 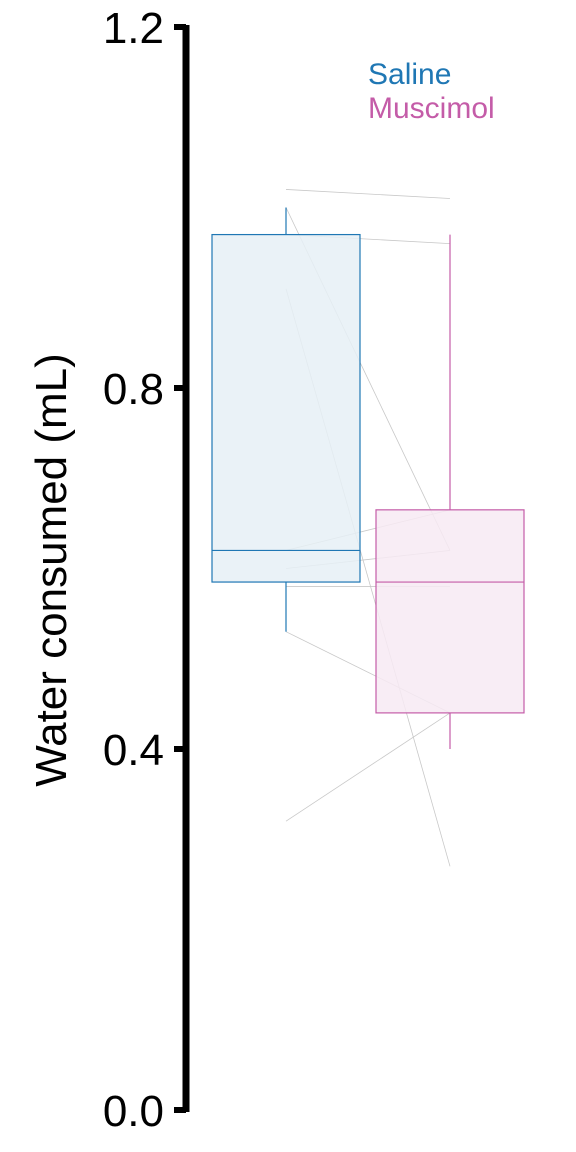 I want to click on y-tick-label-0: 0.0, so click(x=133, y=1111).